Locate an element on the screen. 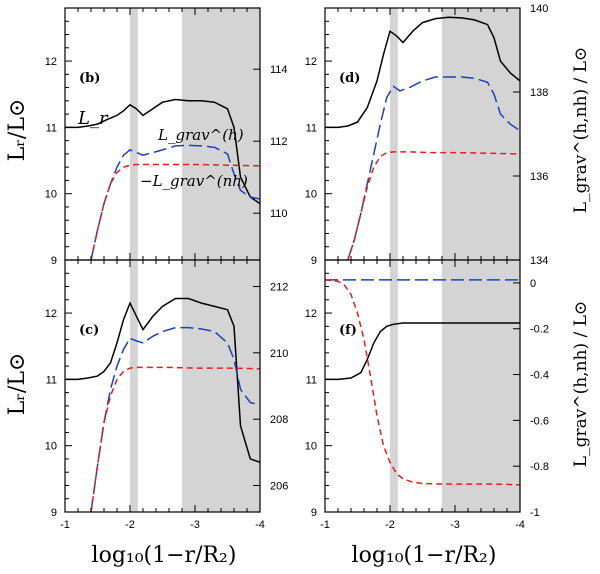 The image size is (600, 574). right-y-tick-label: 114 is located at coordinates (279, 70).